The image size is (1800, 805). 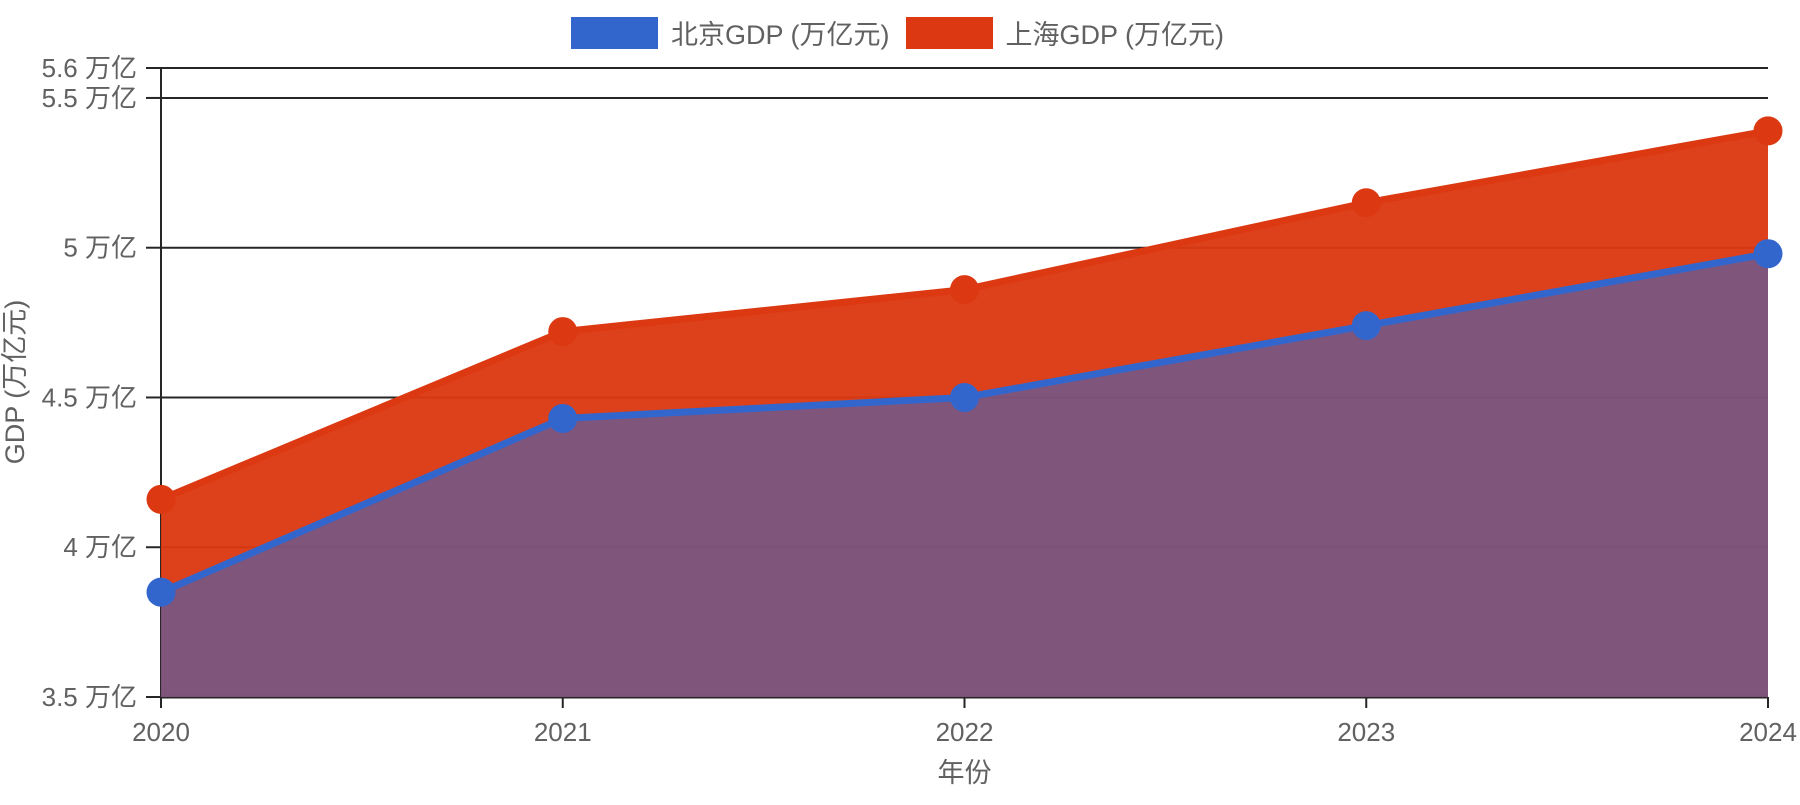 What do you see at coordinates (1115, 35) in the screenshot?
I see `legend-label-shanghai: 上海GDP (万亿元)` at bounding box center [1115, 35].